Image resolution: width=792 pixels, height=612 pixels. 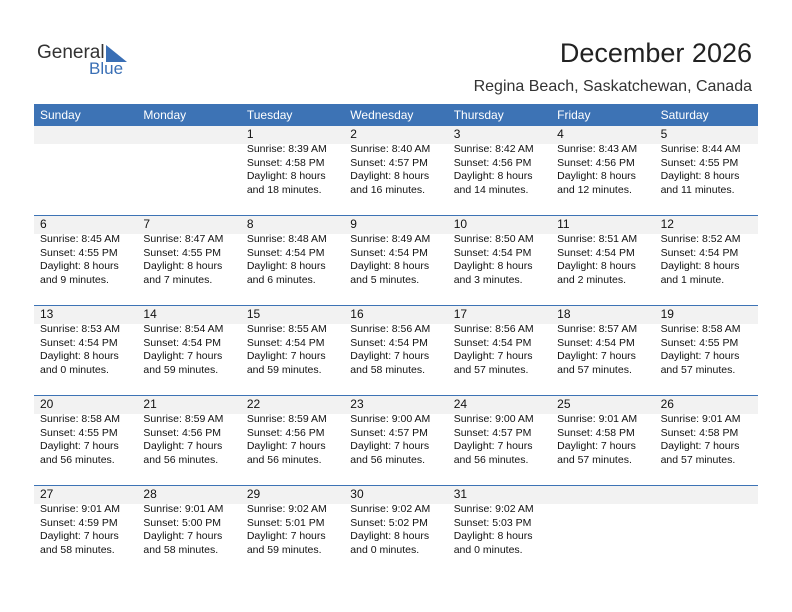 I want to click on day-info: Sunrise: 8:50 AM, so click(x=493, y=239).